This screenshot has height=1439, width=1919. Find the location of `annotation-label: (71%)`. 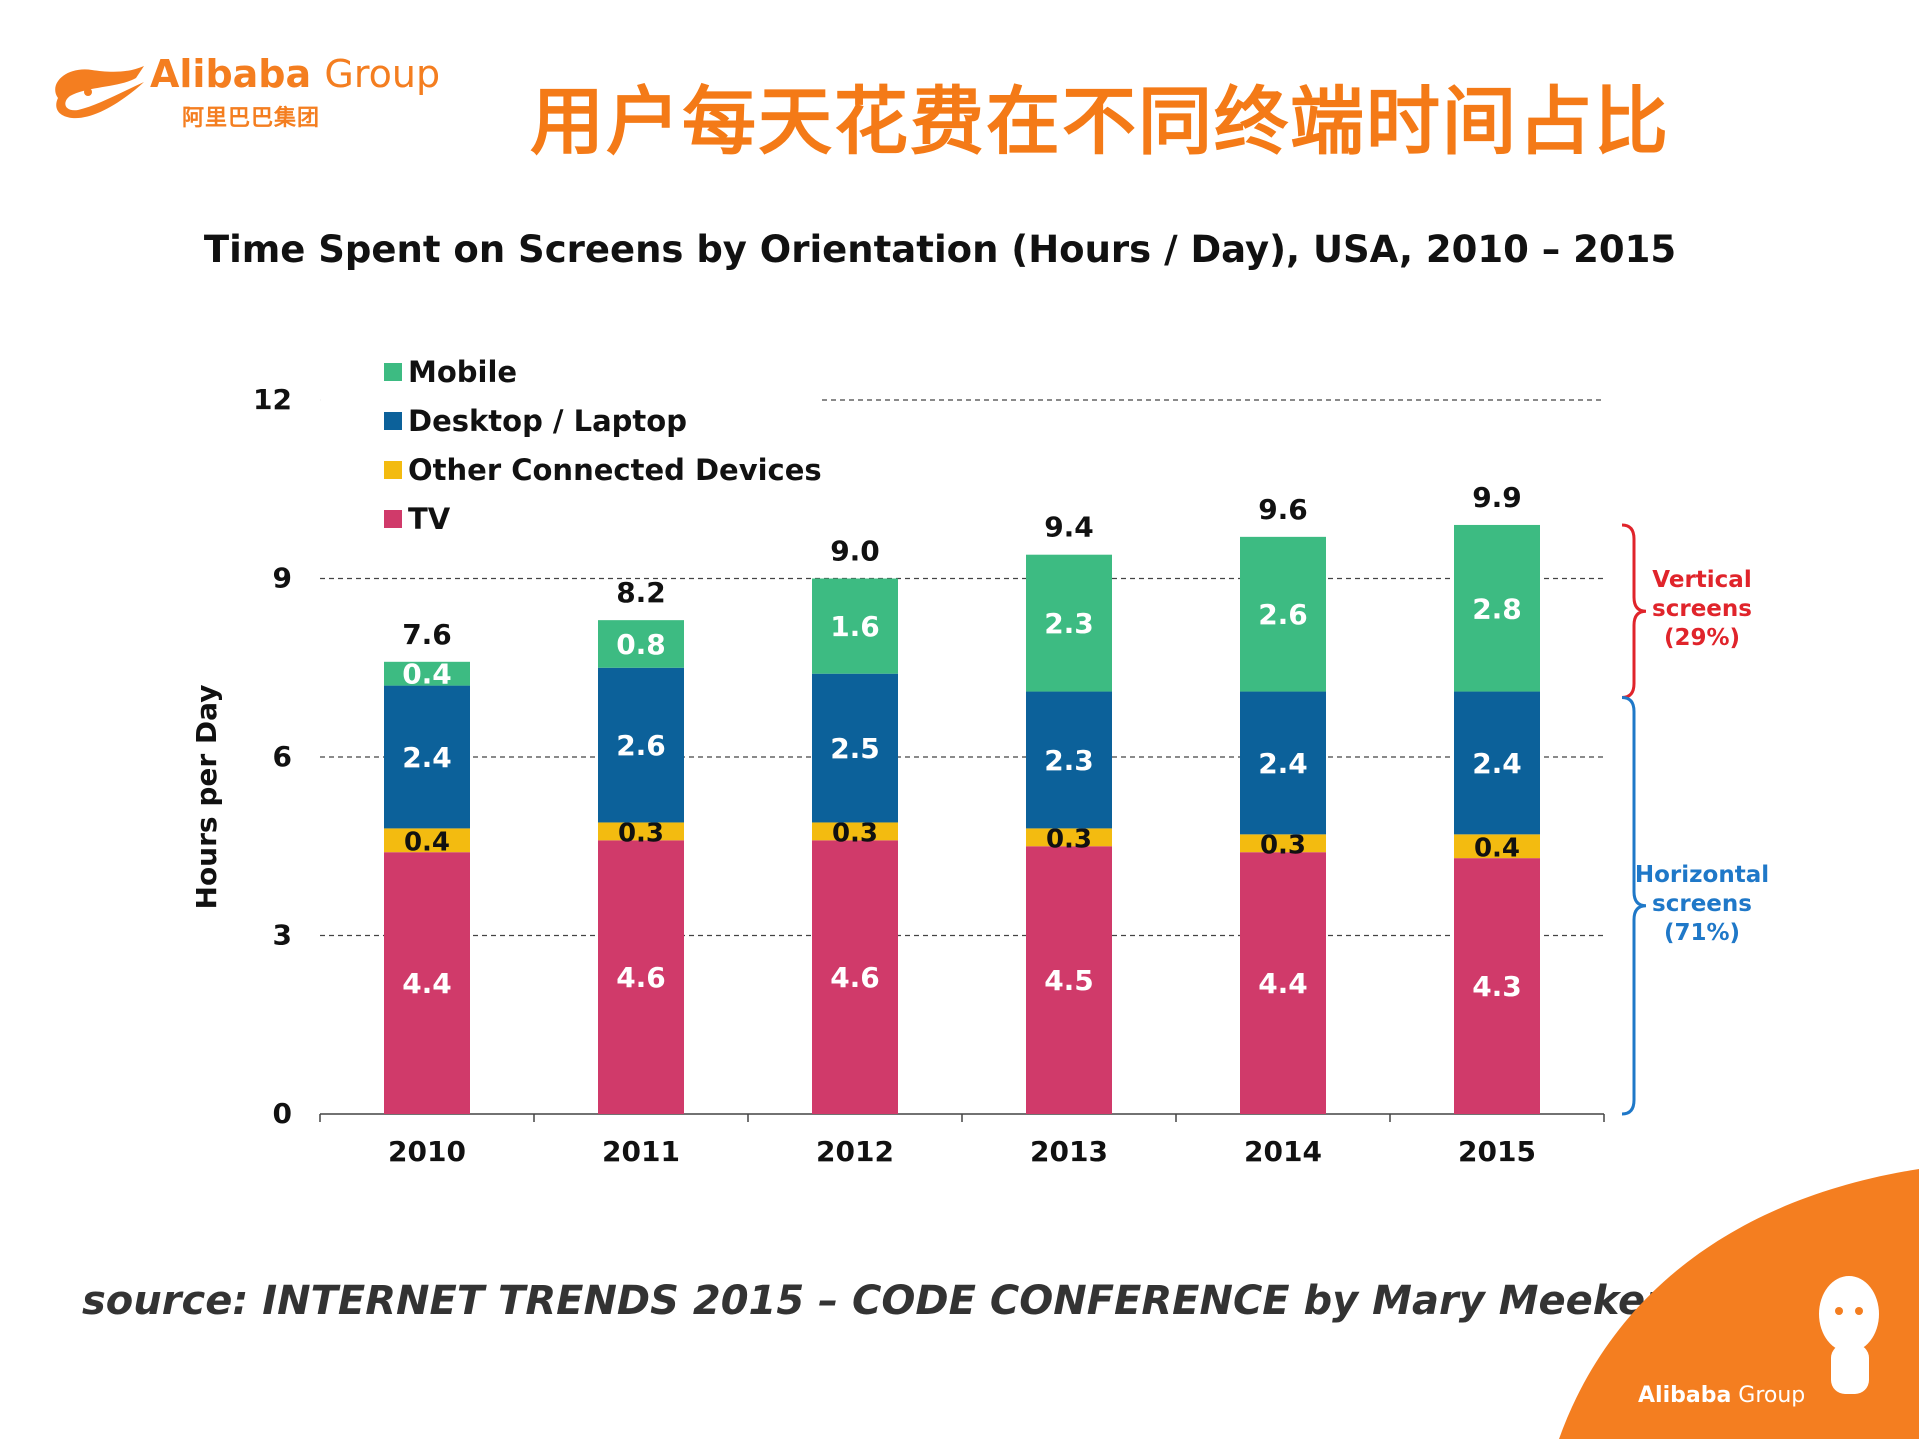

annotation-label: (71%) is located at coordinates (1702, 933).